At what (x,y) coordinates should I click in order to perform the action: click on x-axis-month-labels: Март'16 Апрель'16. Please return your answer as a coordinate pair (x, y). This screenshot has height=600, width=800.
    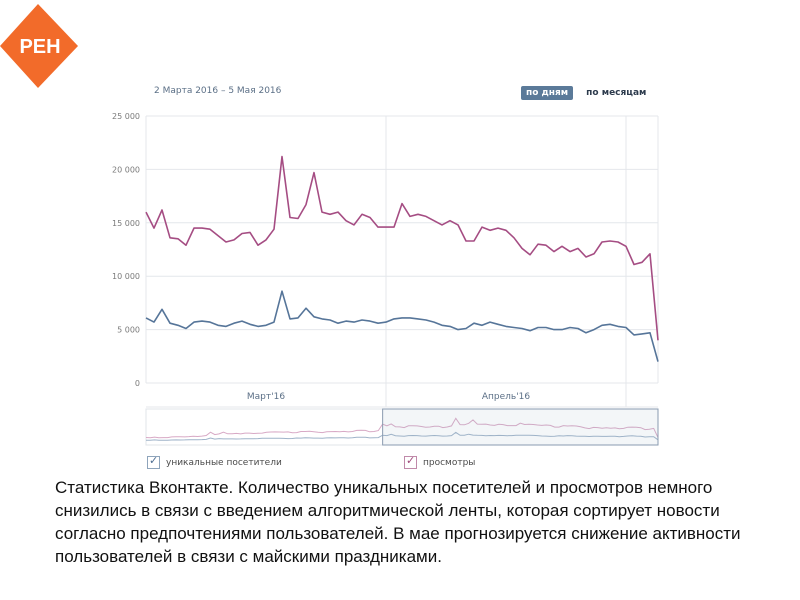
    Looking at the image, I should click on (388, 397).